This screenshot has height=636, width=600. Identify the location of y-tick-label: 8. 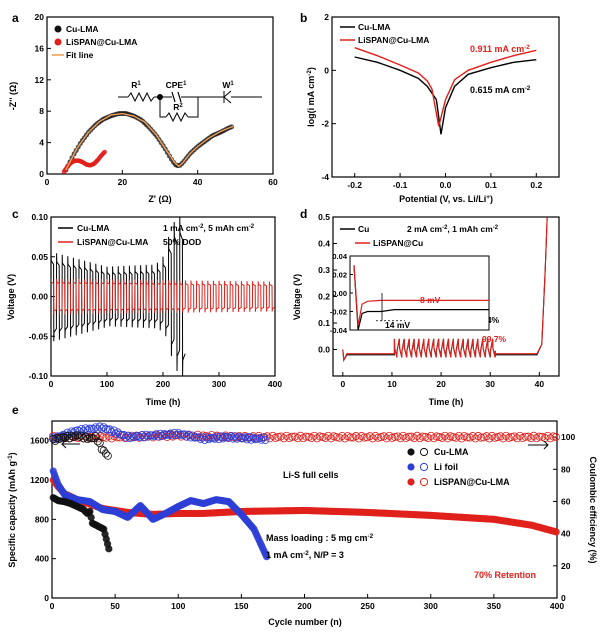
(41, 111).